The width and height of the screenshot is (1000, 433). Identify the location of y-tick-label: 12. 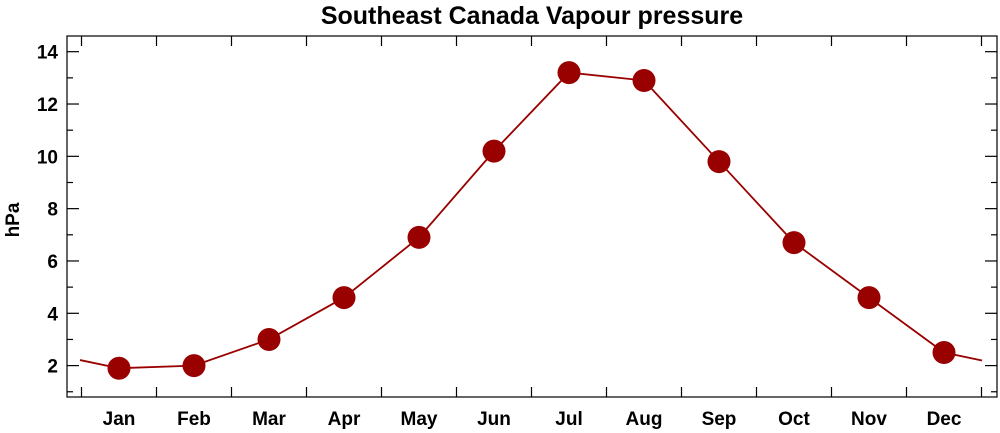
(47, 105).